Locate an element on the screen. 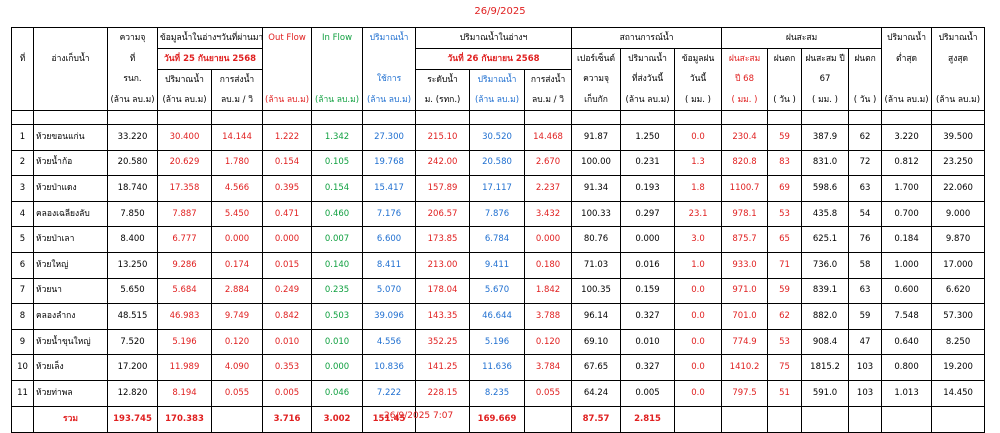 This screenshot has height=433, width=1000. cell-prev-release: 4.090 is located at coordinates (237, 367).